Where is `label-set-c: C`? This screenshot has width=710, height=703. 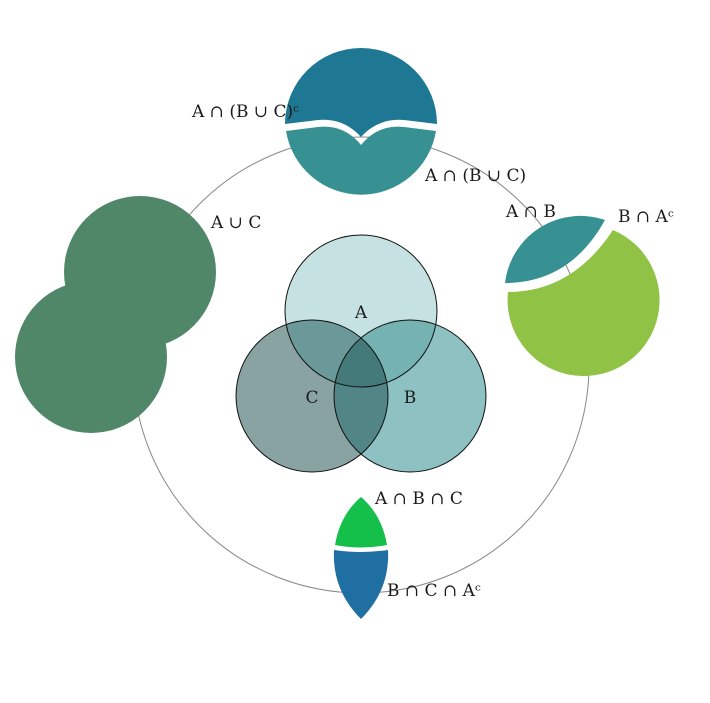
label-set-c: C is located at coordinates (311, 398).